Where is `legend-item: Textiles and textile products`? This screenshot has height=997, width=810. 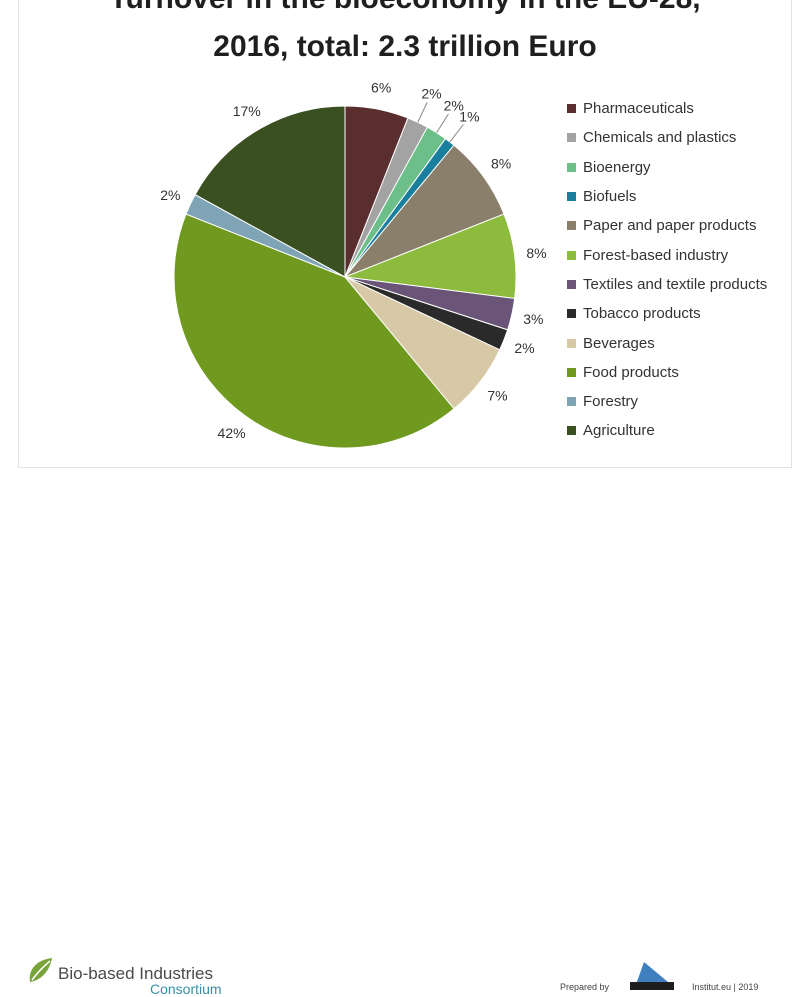 legend-item: Textiles and textile products is located at coordinates (667, 284).